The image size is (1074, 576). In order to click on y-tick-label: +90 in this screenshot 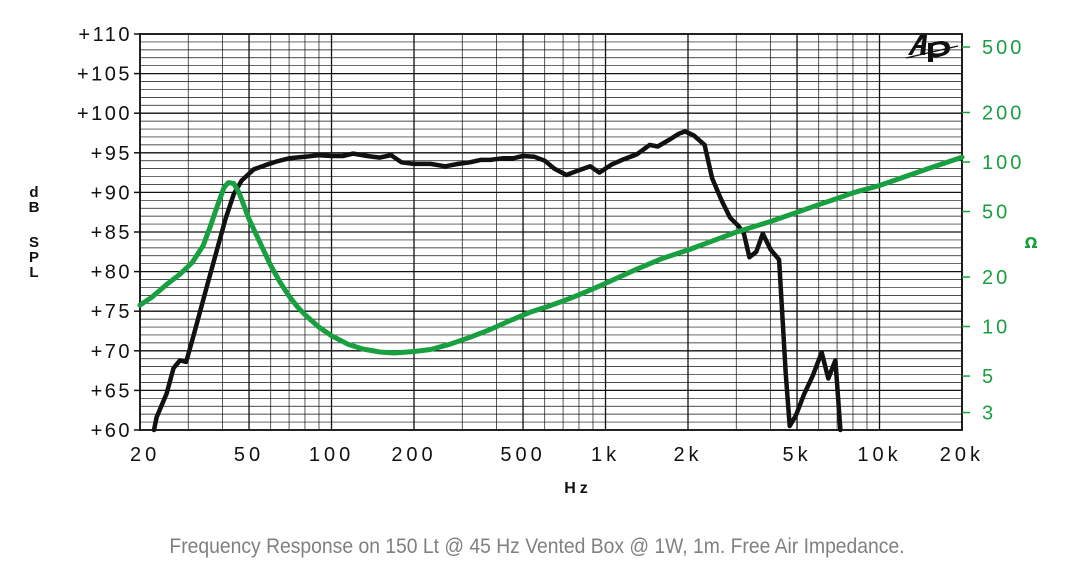, I will do `click(111, 193)`.